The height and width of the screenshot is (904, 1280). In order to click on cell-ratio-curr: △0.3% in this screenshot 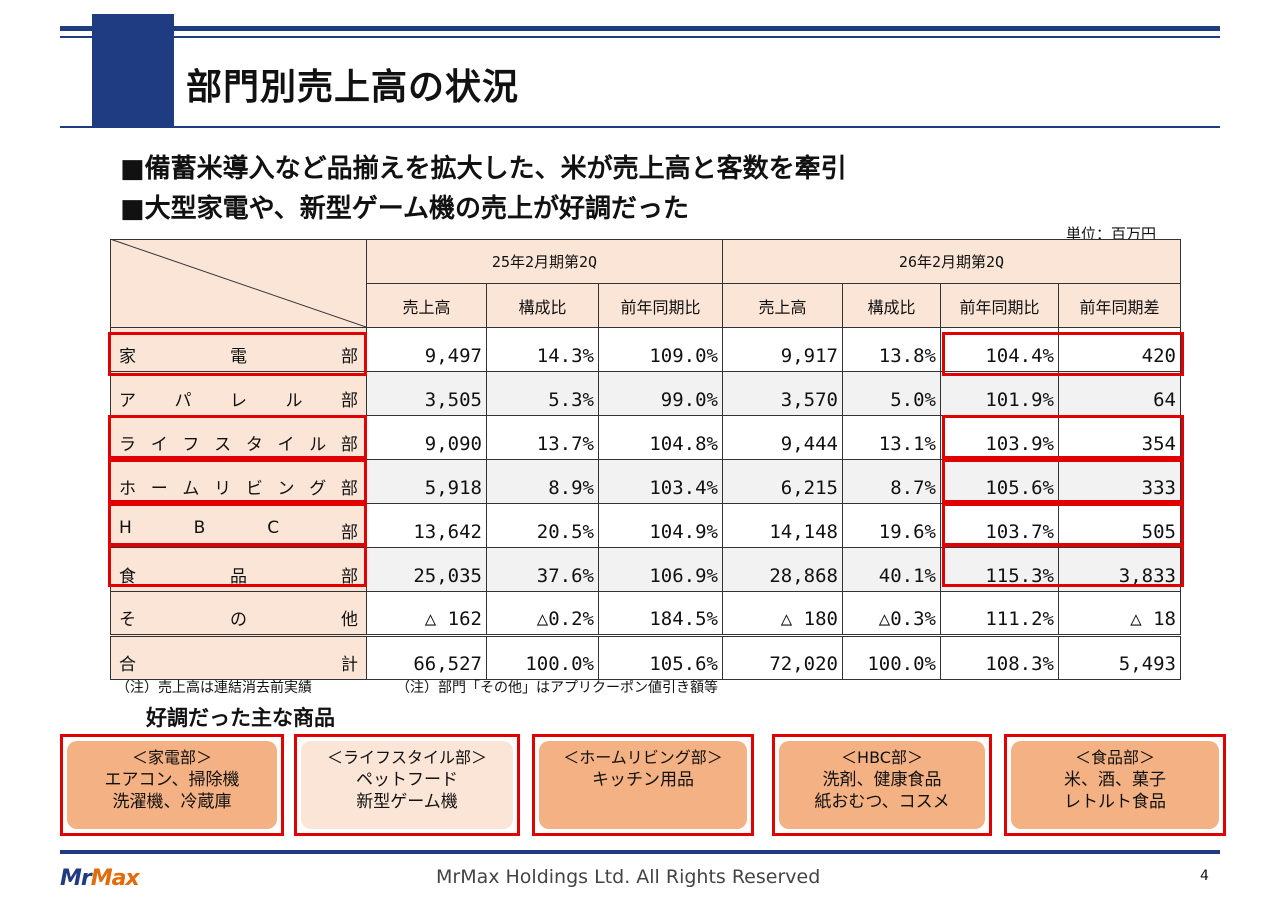, I will do `click(891, 613)`.